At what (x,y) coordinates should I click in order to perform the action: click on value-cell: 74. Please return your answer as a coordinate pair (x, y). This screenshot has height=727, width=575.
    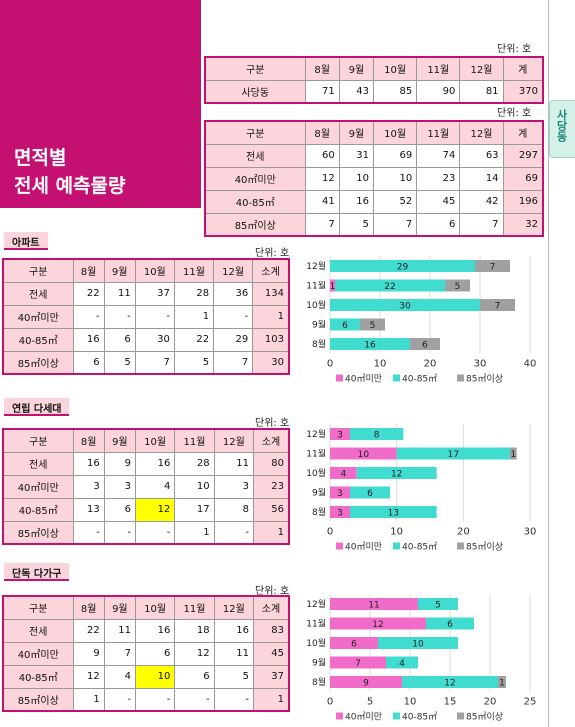
    Looking at the image, I should click on (438, 155).